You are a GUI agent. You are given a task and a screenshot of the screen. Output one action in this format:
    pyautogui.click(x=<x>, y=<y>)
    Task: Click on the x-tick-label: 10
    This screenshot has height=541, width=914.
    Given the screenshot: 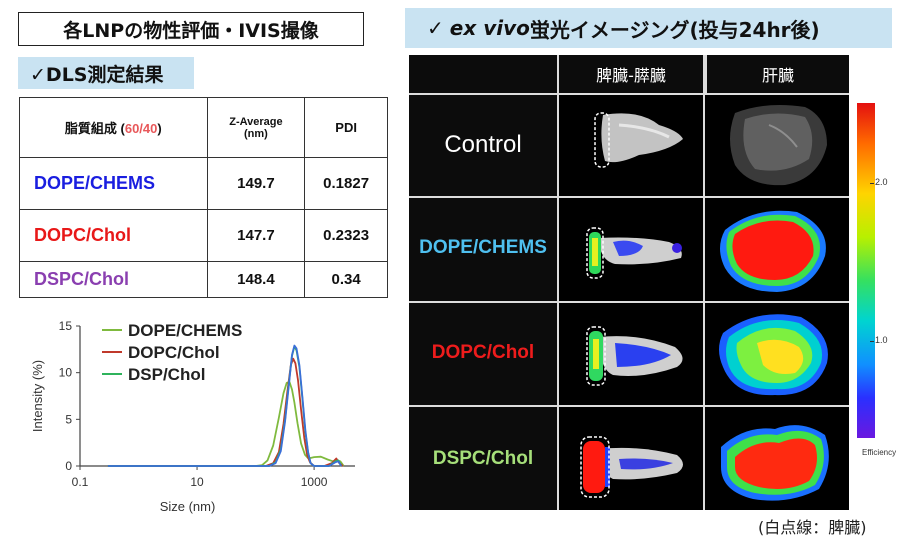 What is the action you would take?
    pyautogui.click(x=197, y=482)
    